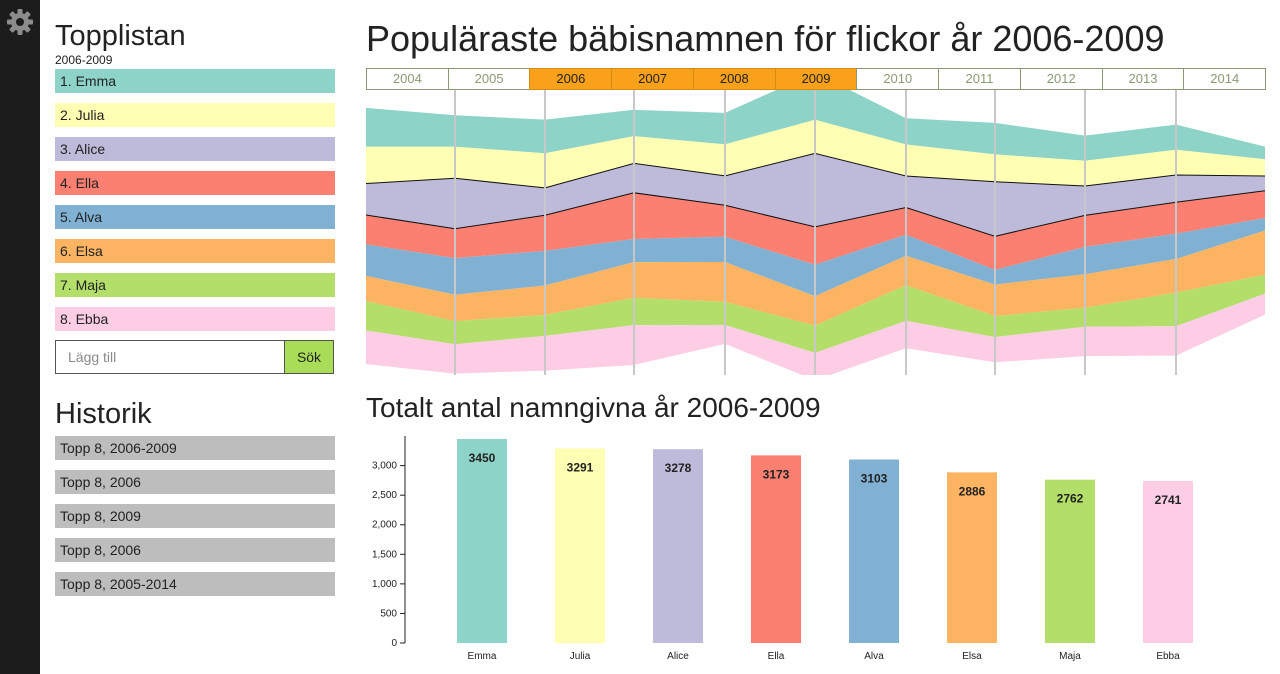 The height and width of the screenshot is (674, 1280). Describe the element at coordinates (103, 414) in the screenshot. I see `historik-title: Historik` at that location.